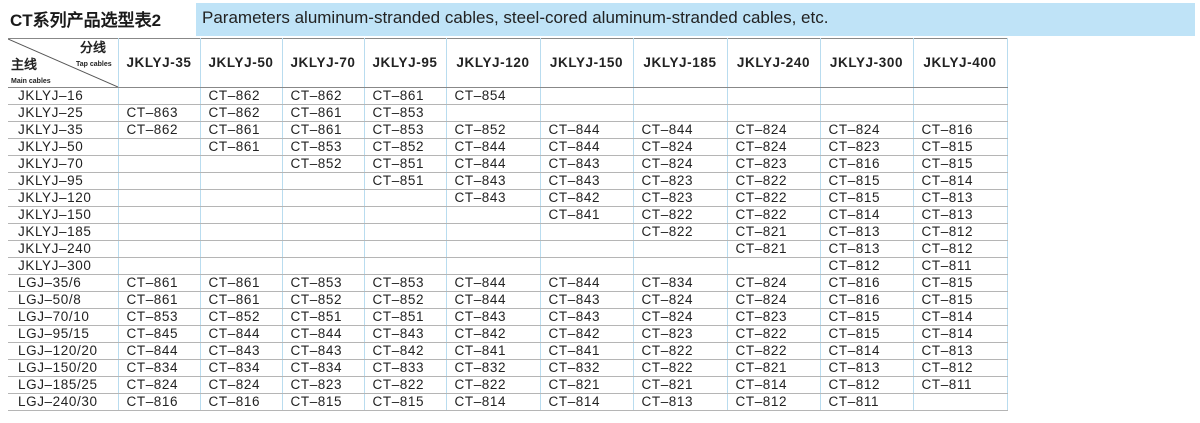 This screenshot has width=1200, height=423. What do you see at coordinates (94, 64) in the screenshot?
I see `tap-label-en: Tap cables` at bounding box center [94, 64].